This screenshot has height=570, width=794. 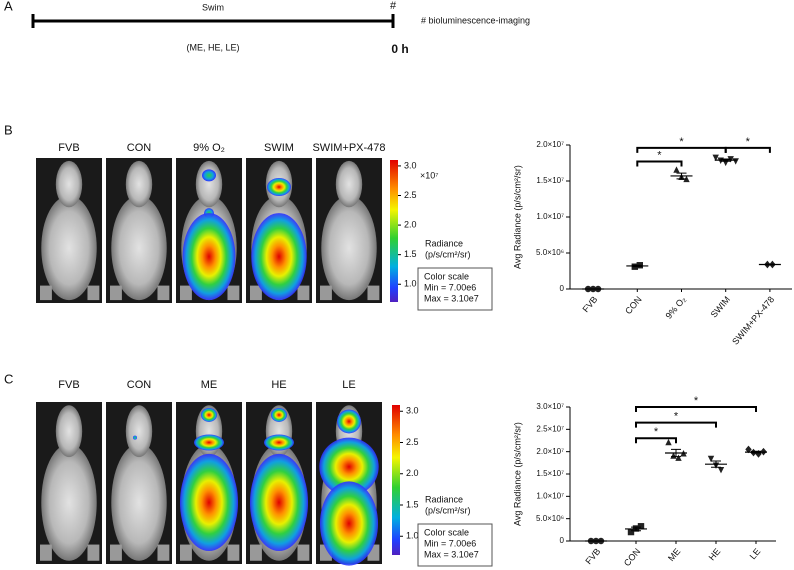 I want to click on y-tick-label: 0, so click(x=562, y=540).